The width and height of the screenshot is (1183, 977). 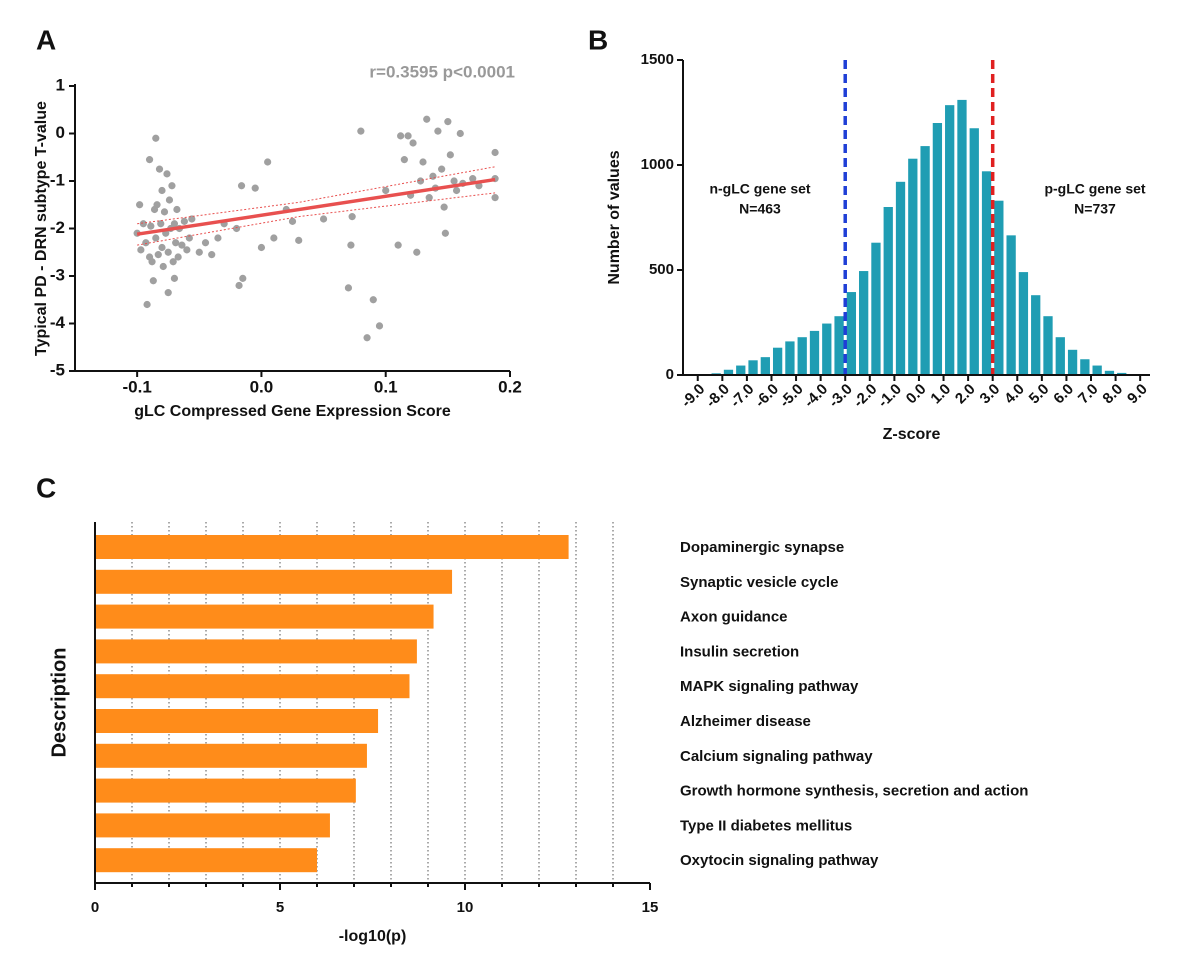 I want to click on x-tick-label: -1.0, so click(x=890, y=396).